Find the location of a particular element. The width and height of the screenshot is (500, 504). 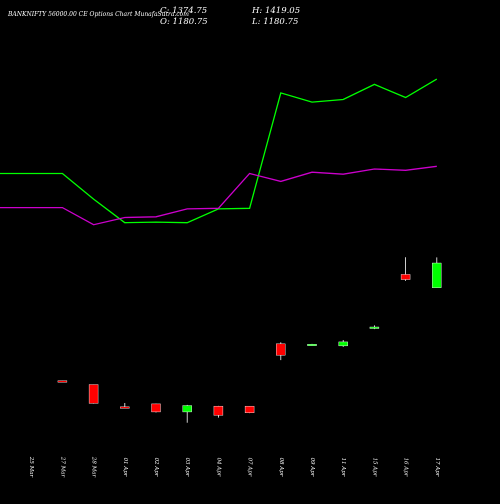

x-tick-label: 08 Apr is located at coordinates (281, 467).